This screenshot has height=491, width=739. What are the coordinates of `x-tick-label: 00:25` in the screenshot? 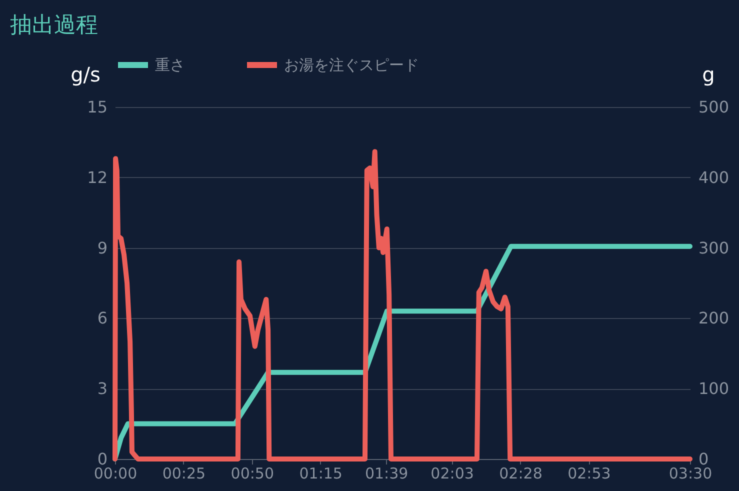 It's located at (184, 473).